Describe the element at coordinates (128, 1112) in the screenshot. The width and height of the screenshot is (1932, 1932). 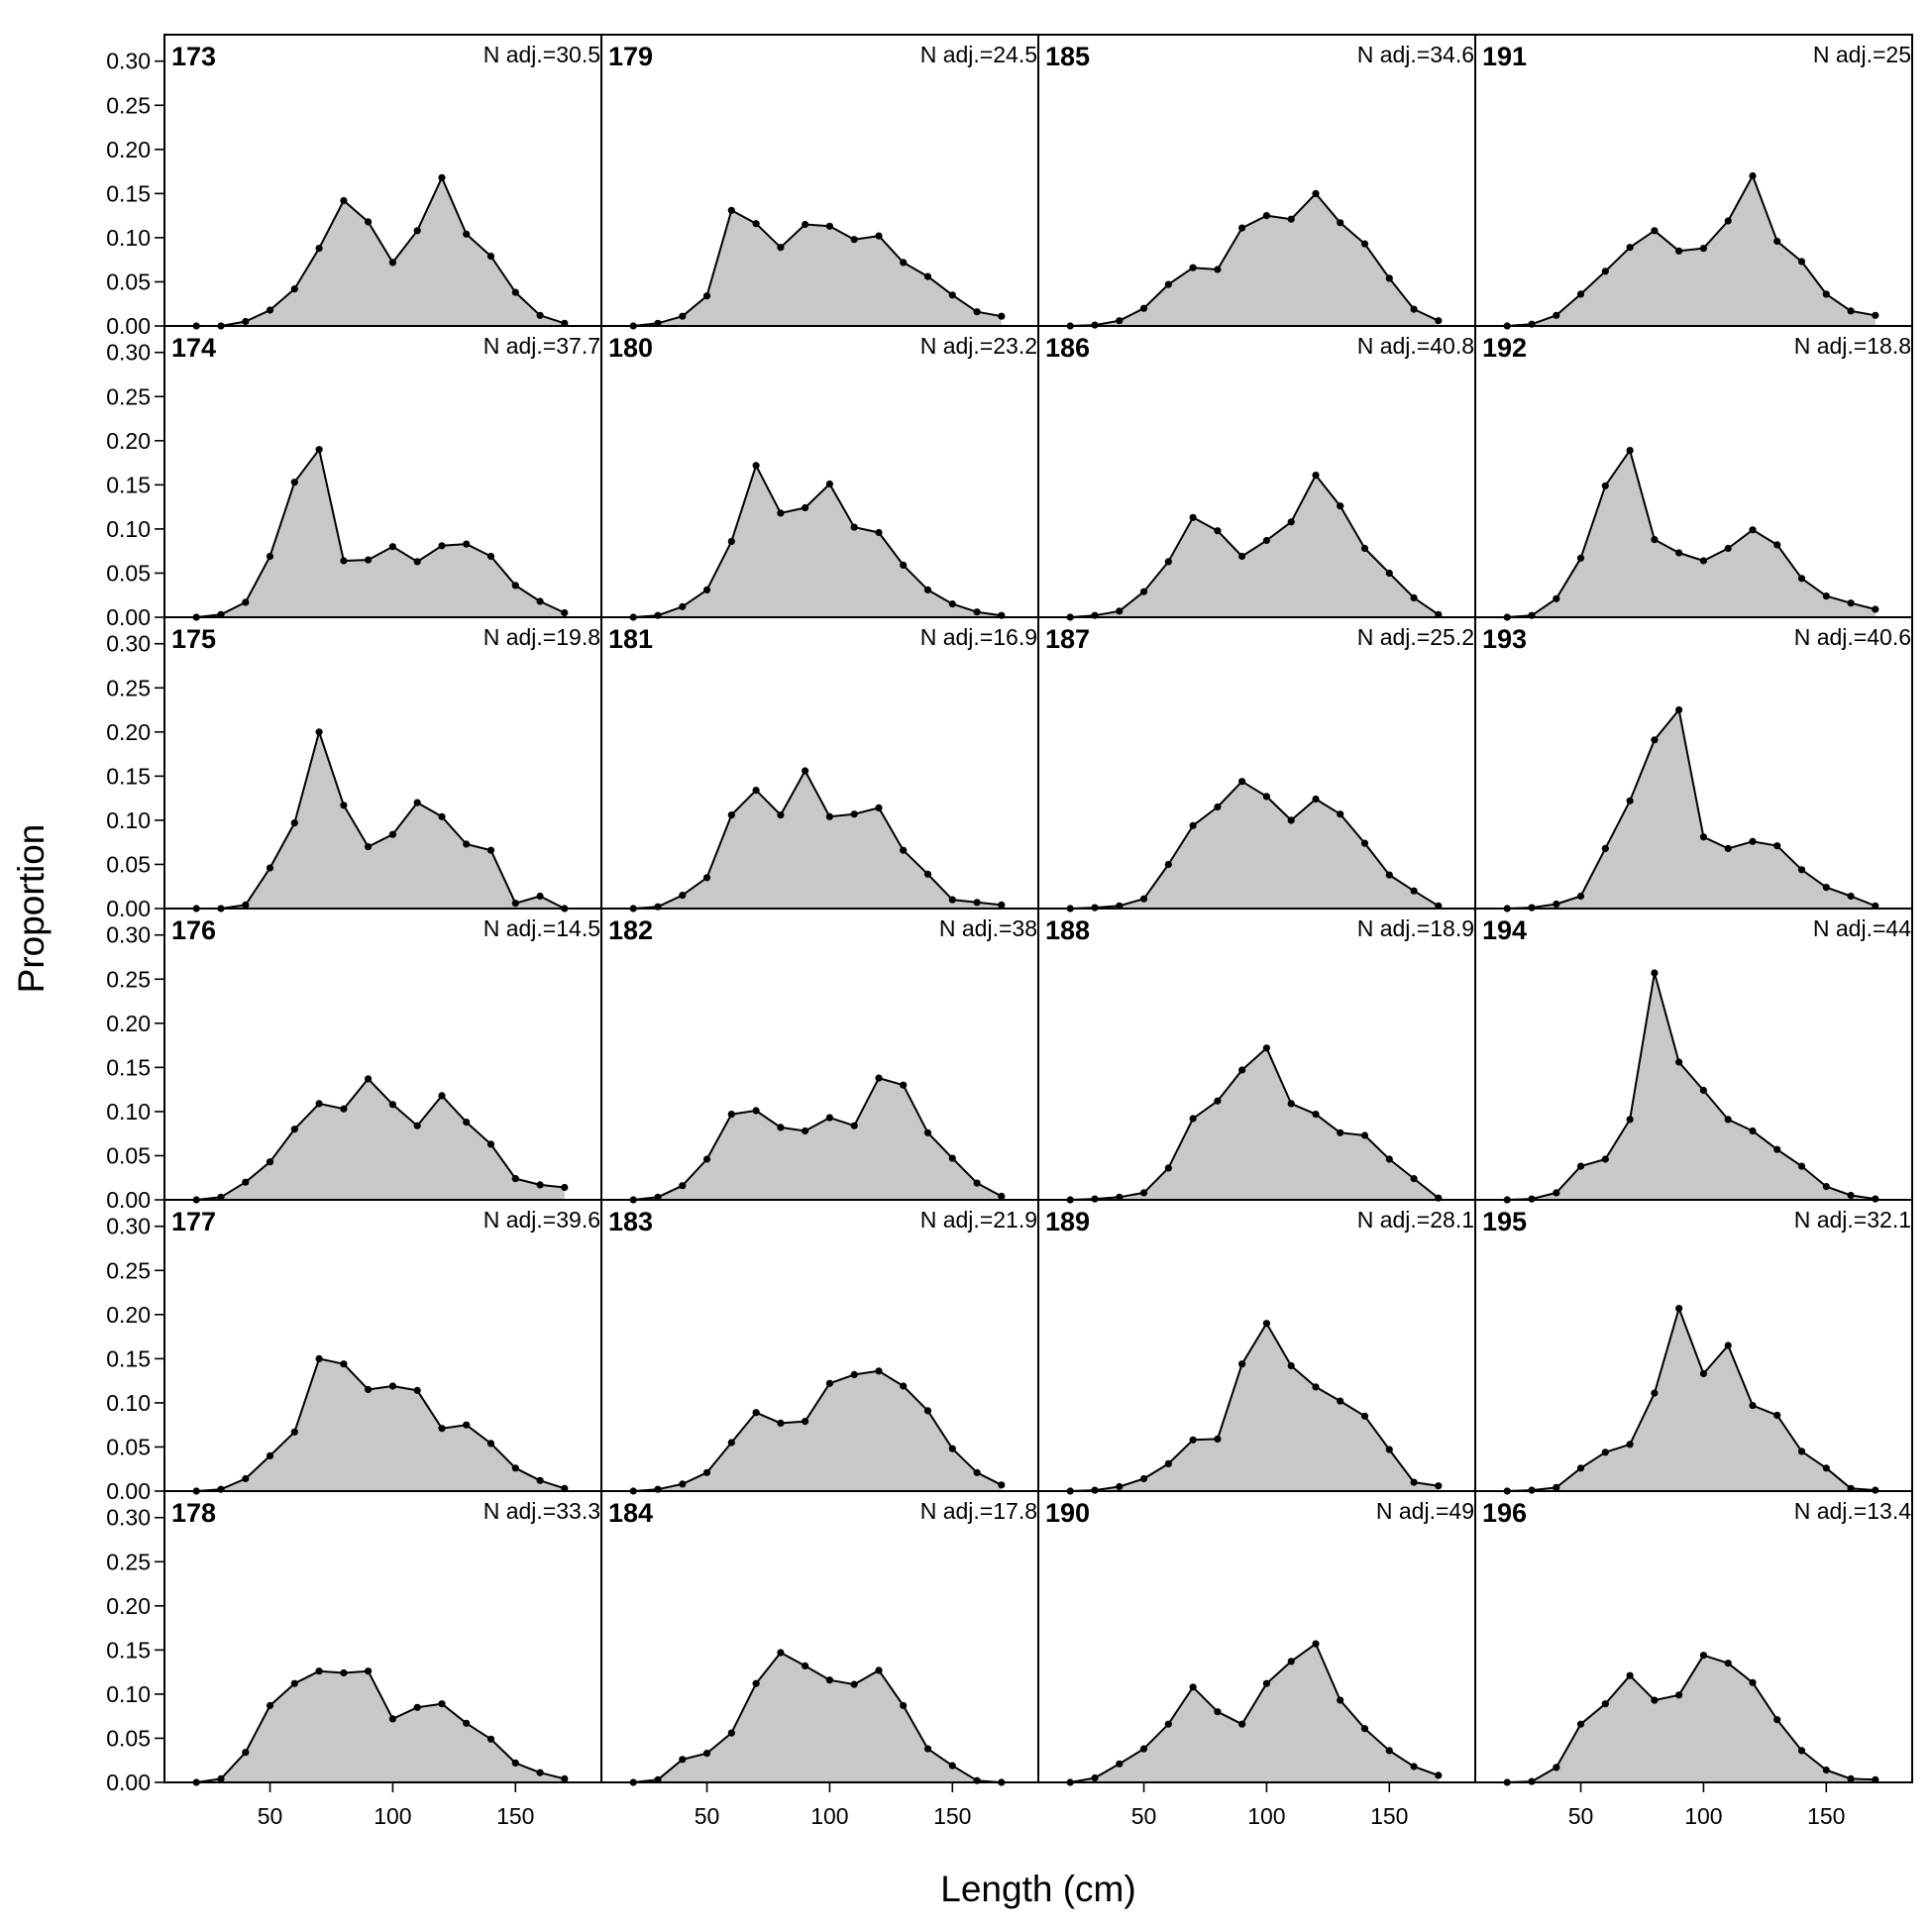
I see `y-tick-label: 0.10` at that location.